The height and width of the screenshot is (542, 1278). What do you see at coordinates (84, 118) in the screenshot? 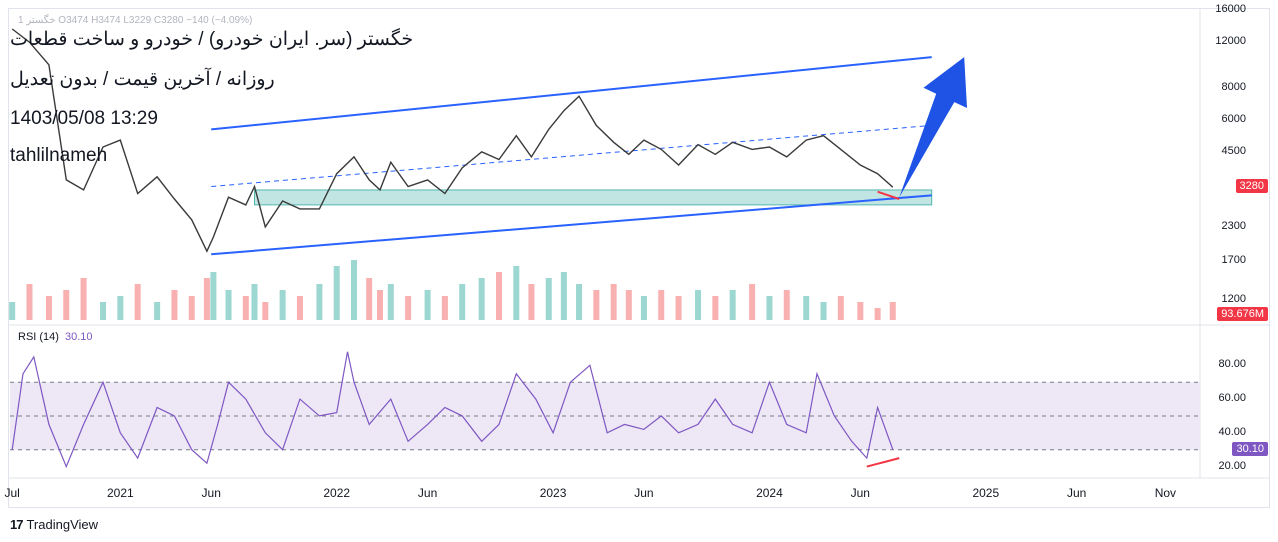
I see `chart-datetime: 1403/05/08 13:29` at bounding box center [84, 118].